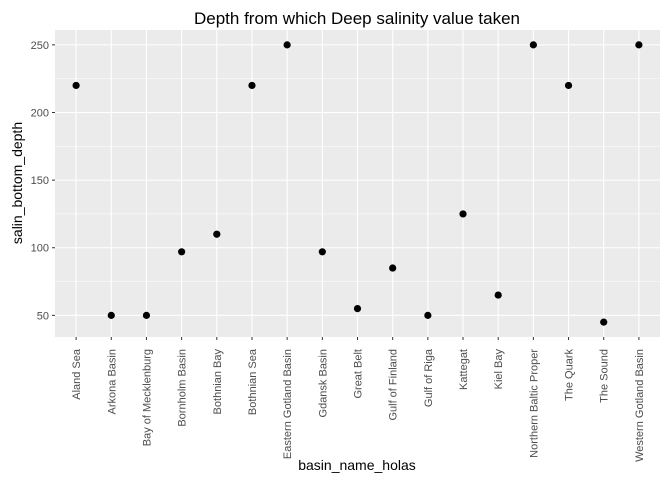 The image size is (672, 480). I want to click on x-tick-label: Bay of Mecklenburg, so click(147, 397).